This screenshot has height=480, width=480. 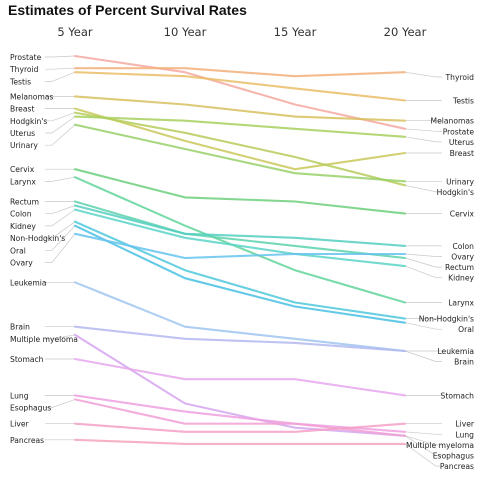 What do you see at coordinates (44, 339) in the screenshot?
I see `label-left-multiple-myeloma: Multiple myeloma` at bounding box center [44, 339].